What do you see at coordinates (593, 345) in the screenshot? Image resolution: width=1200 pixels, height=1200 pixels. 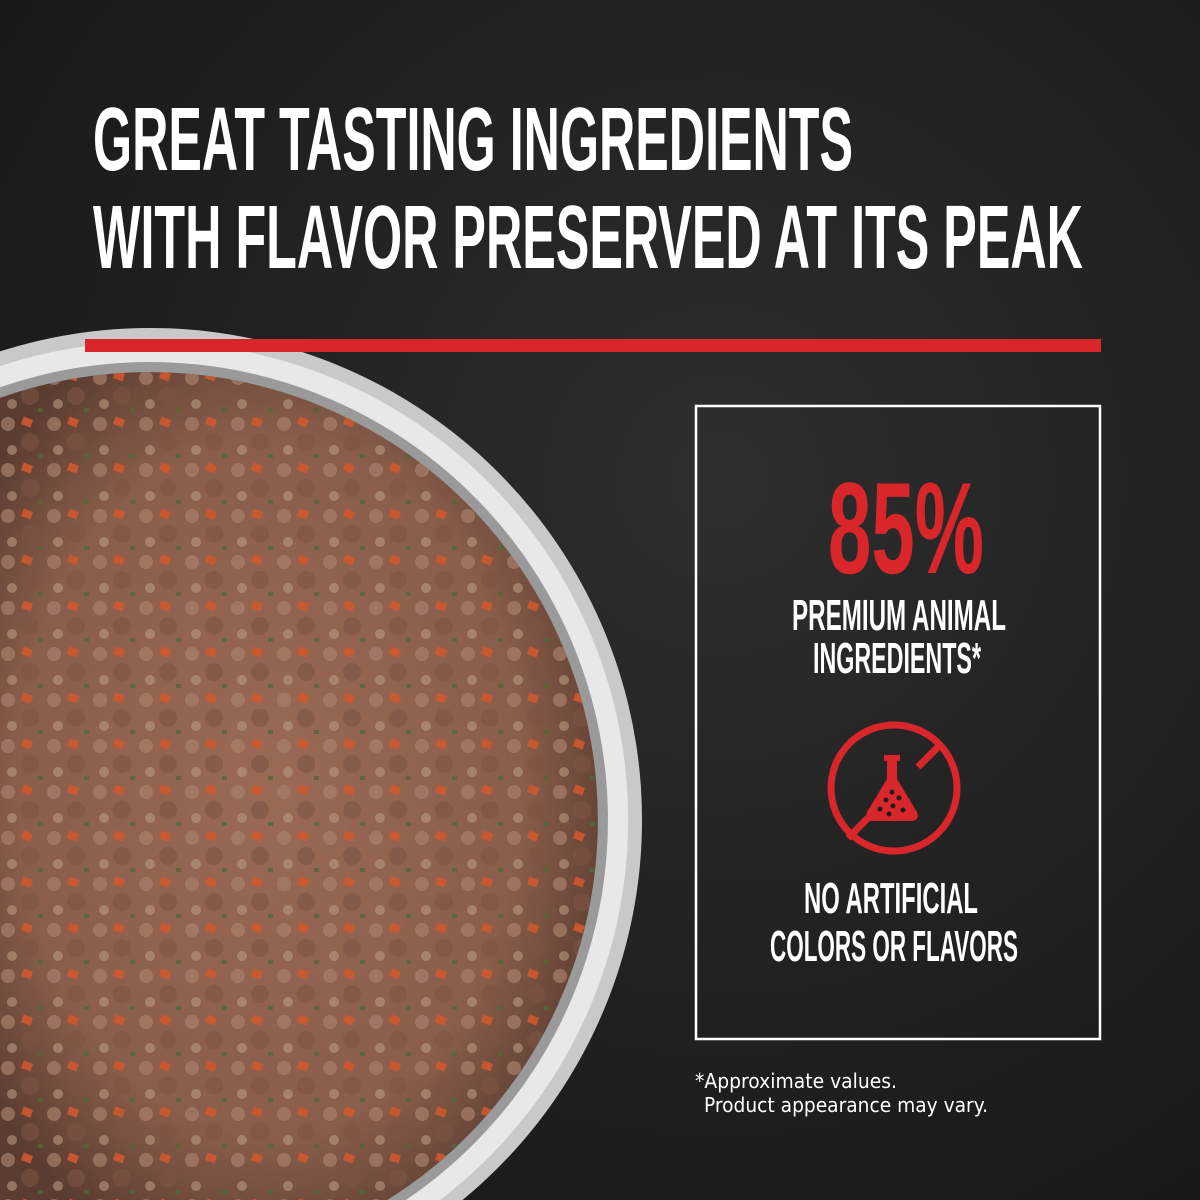 I see `red-divider` at bounding box center [593, 345].